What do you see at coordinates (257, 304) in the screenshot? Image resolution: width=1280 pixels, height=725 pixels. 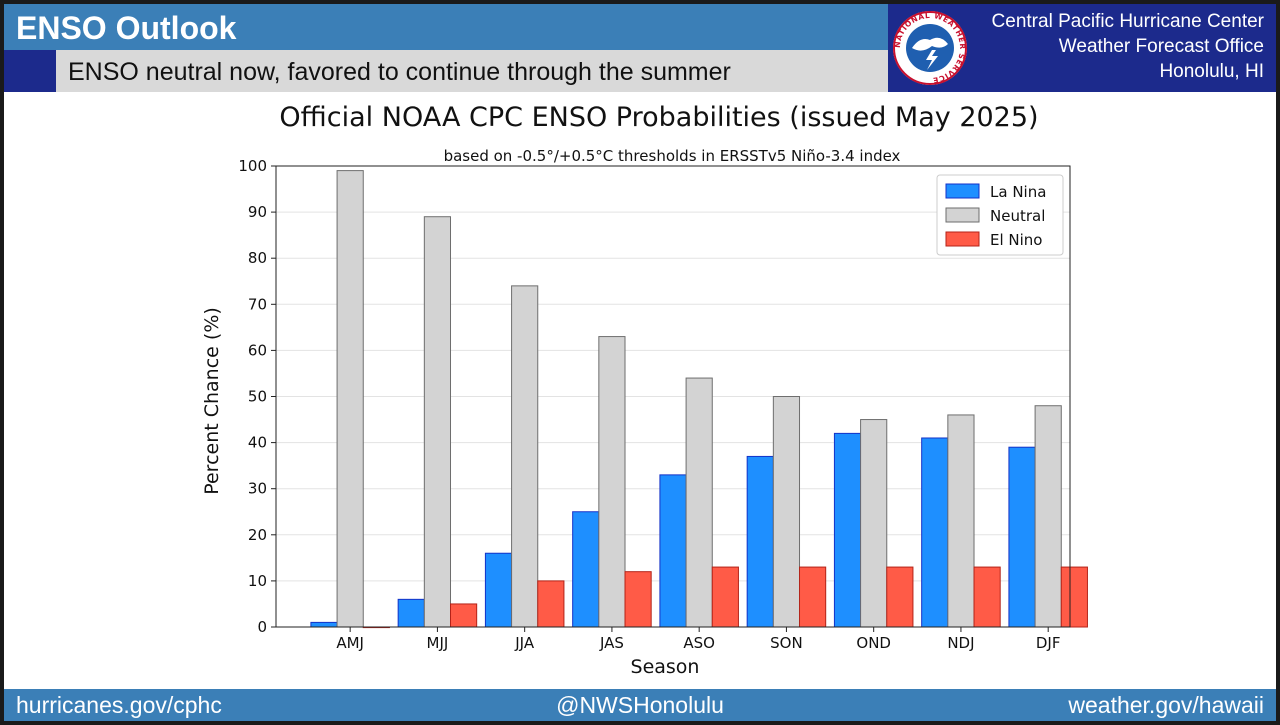 I see `y-tick-label: 70` at bounding box center [257, 304].